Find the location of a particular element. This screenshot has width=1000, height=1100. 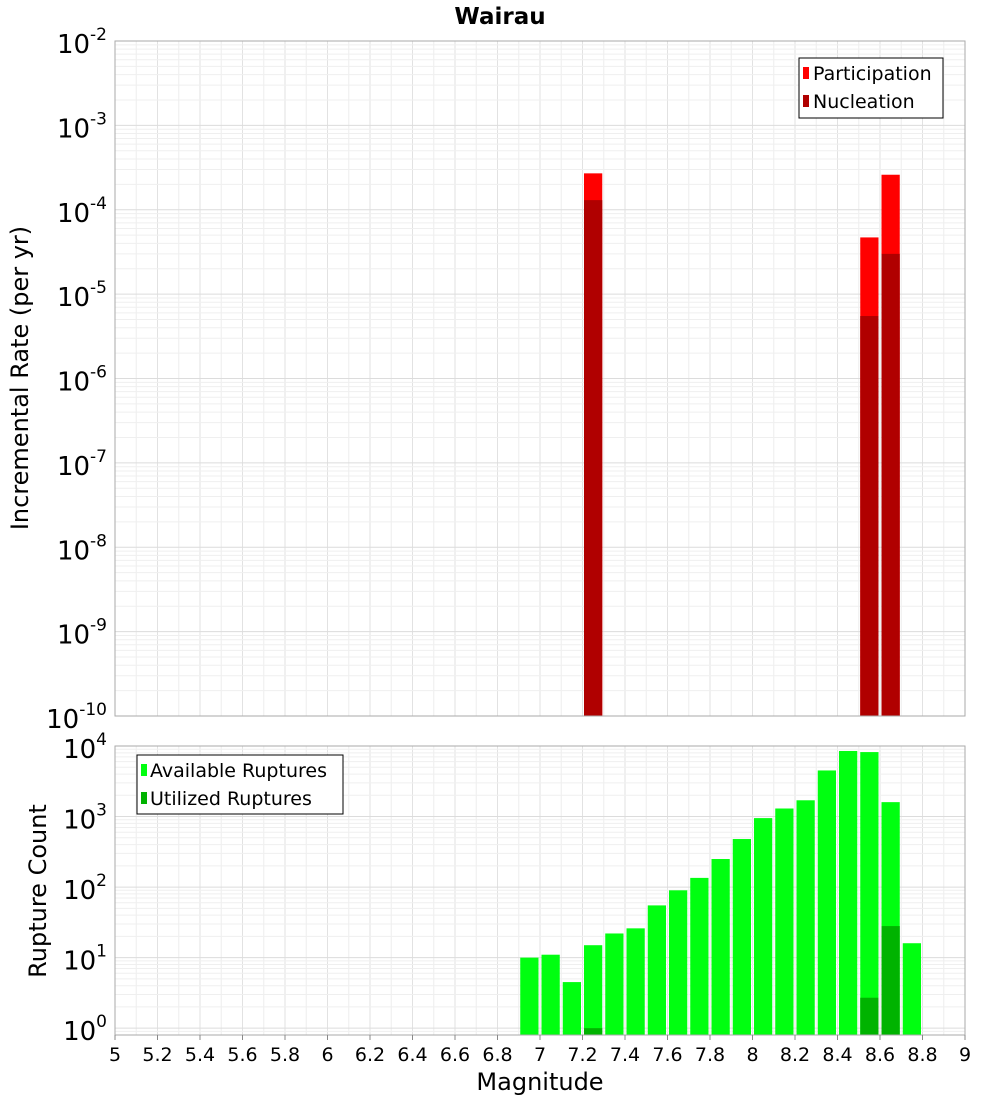

x-tick-label: 6.4 is located at coordinates (412, 1055).